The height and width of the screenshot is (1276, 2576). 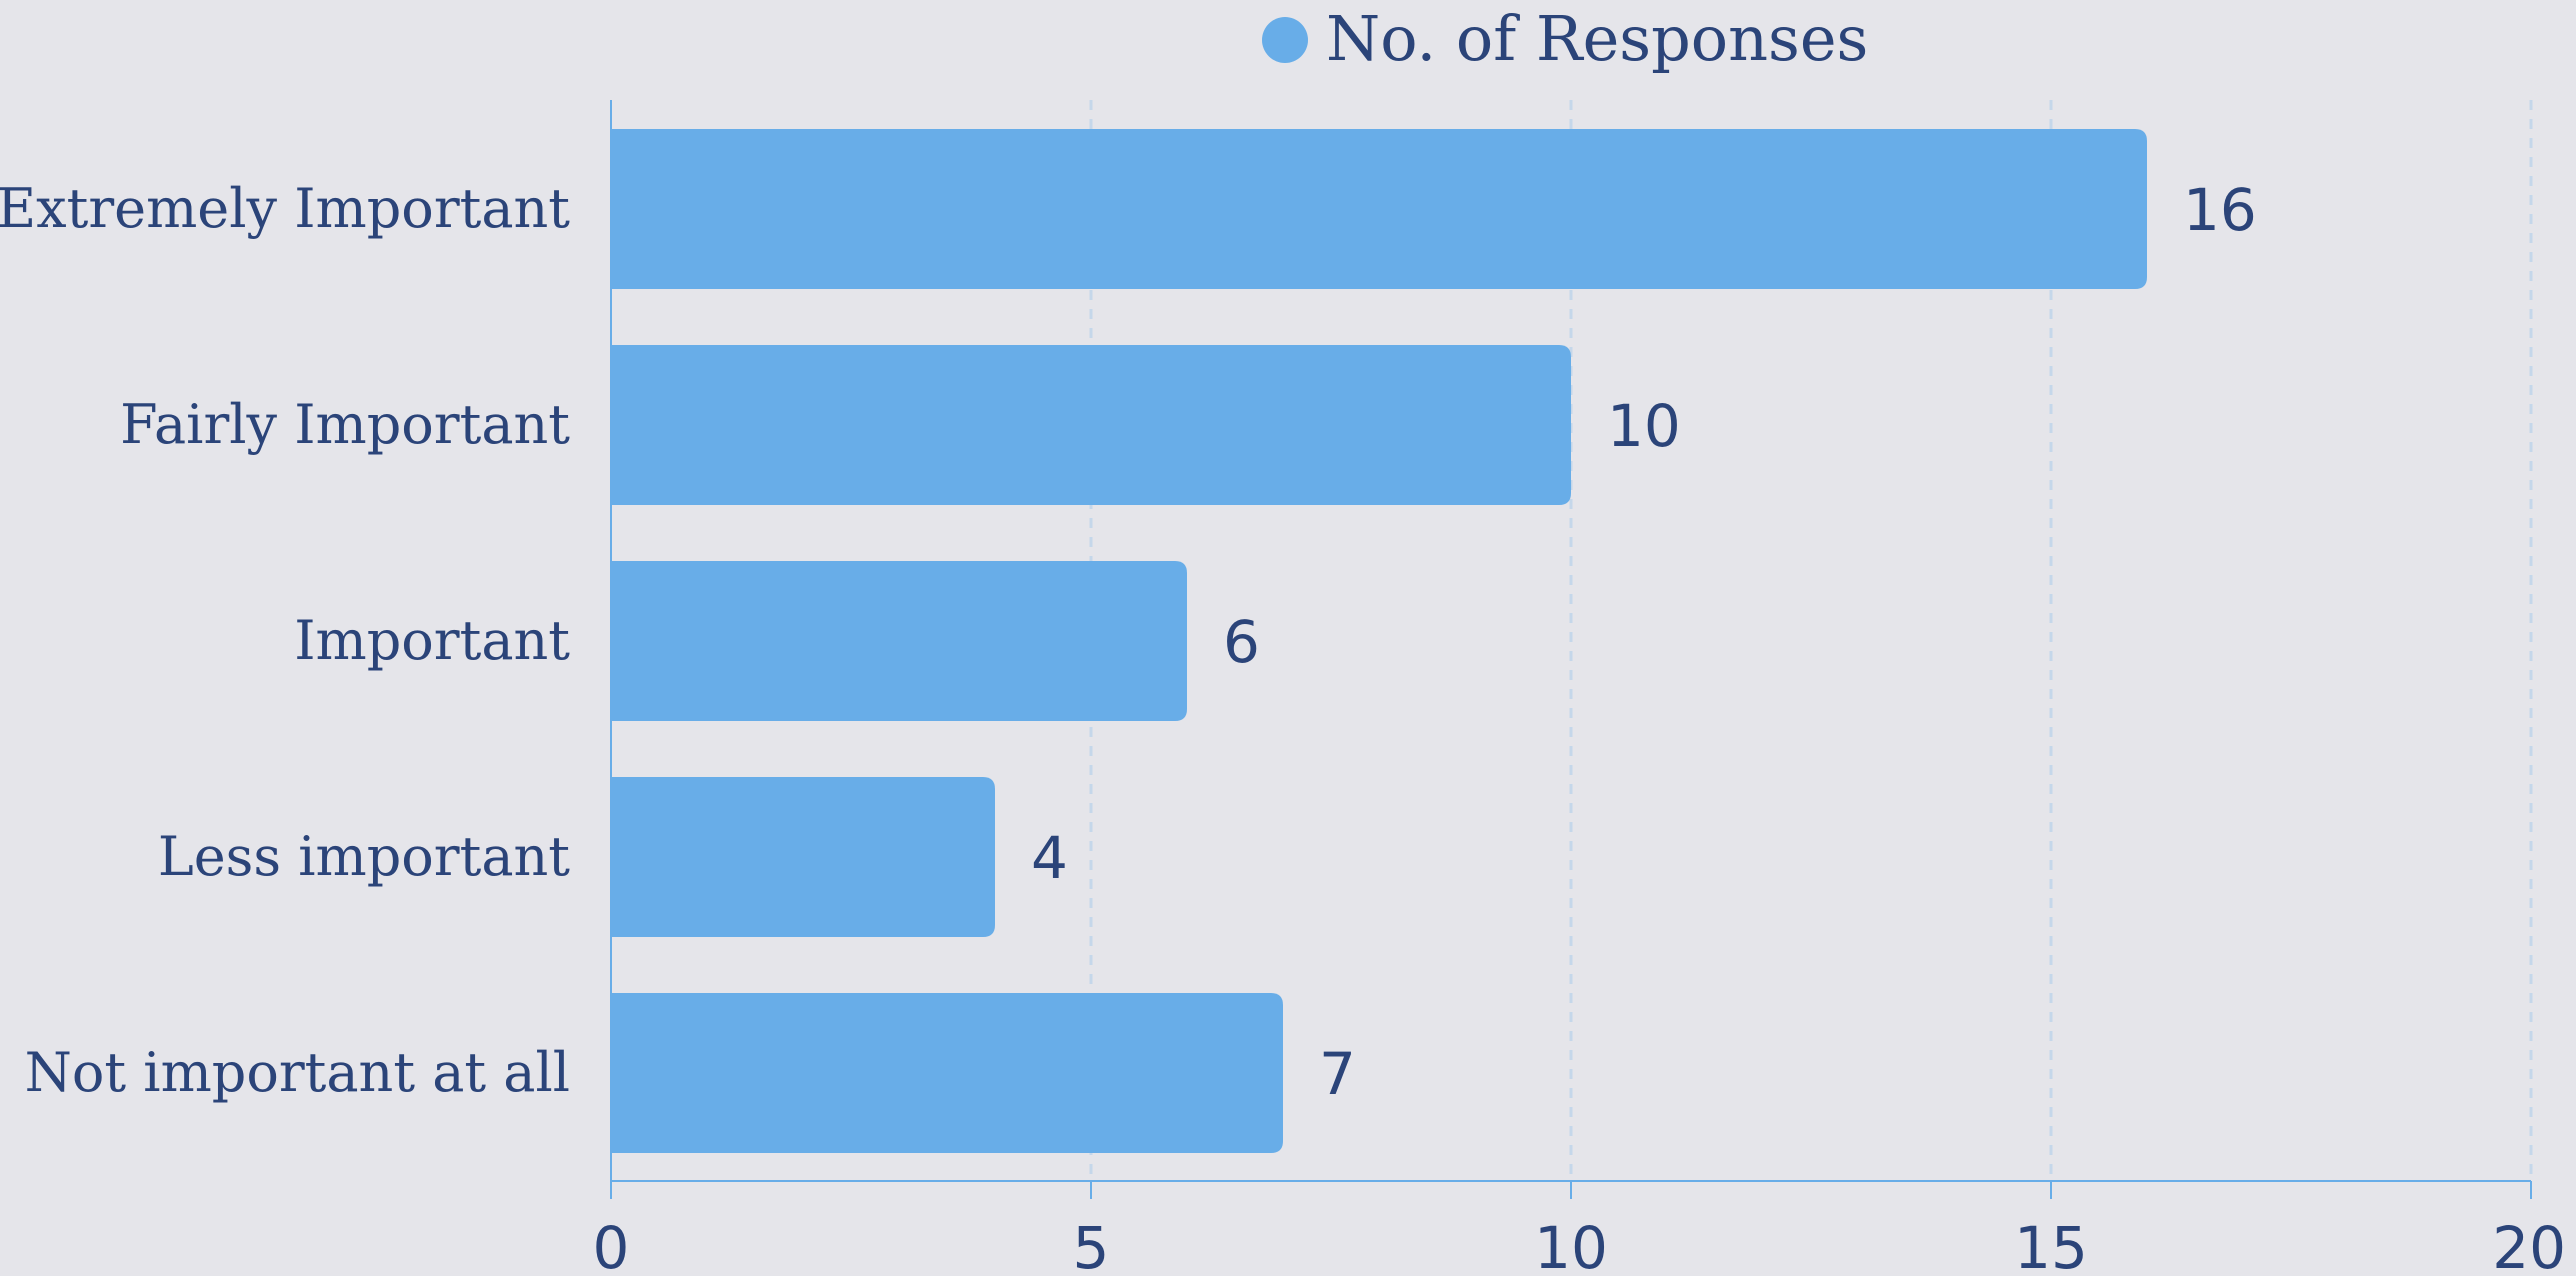 What do you see at coordinates (1379, 209) in the screenshot?
I see `bar-extremely-important` at bounding box center [1379, 209].